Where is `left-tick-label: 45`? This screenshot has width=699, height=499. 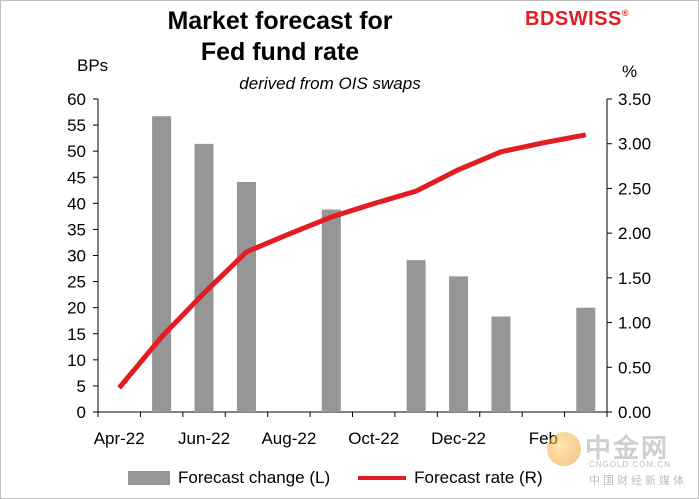 left-tick-label: 45 is located at coordinates (76, 177).